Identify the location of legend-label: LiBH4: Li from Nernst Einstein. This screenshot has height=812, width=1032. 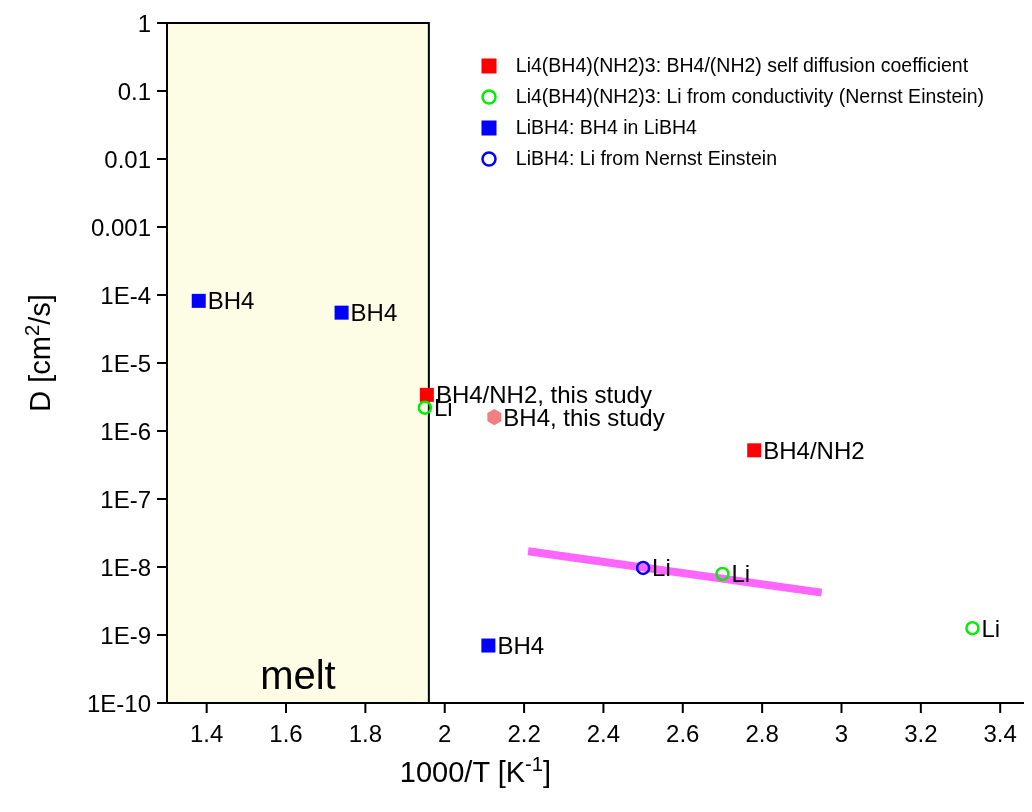
(646, 158).